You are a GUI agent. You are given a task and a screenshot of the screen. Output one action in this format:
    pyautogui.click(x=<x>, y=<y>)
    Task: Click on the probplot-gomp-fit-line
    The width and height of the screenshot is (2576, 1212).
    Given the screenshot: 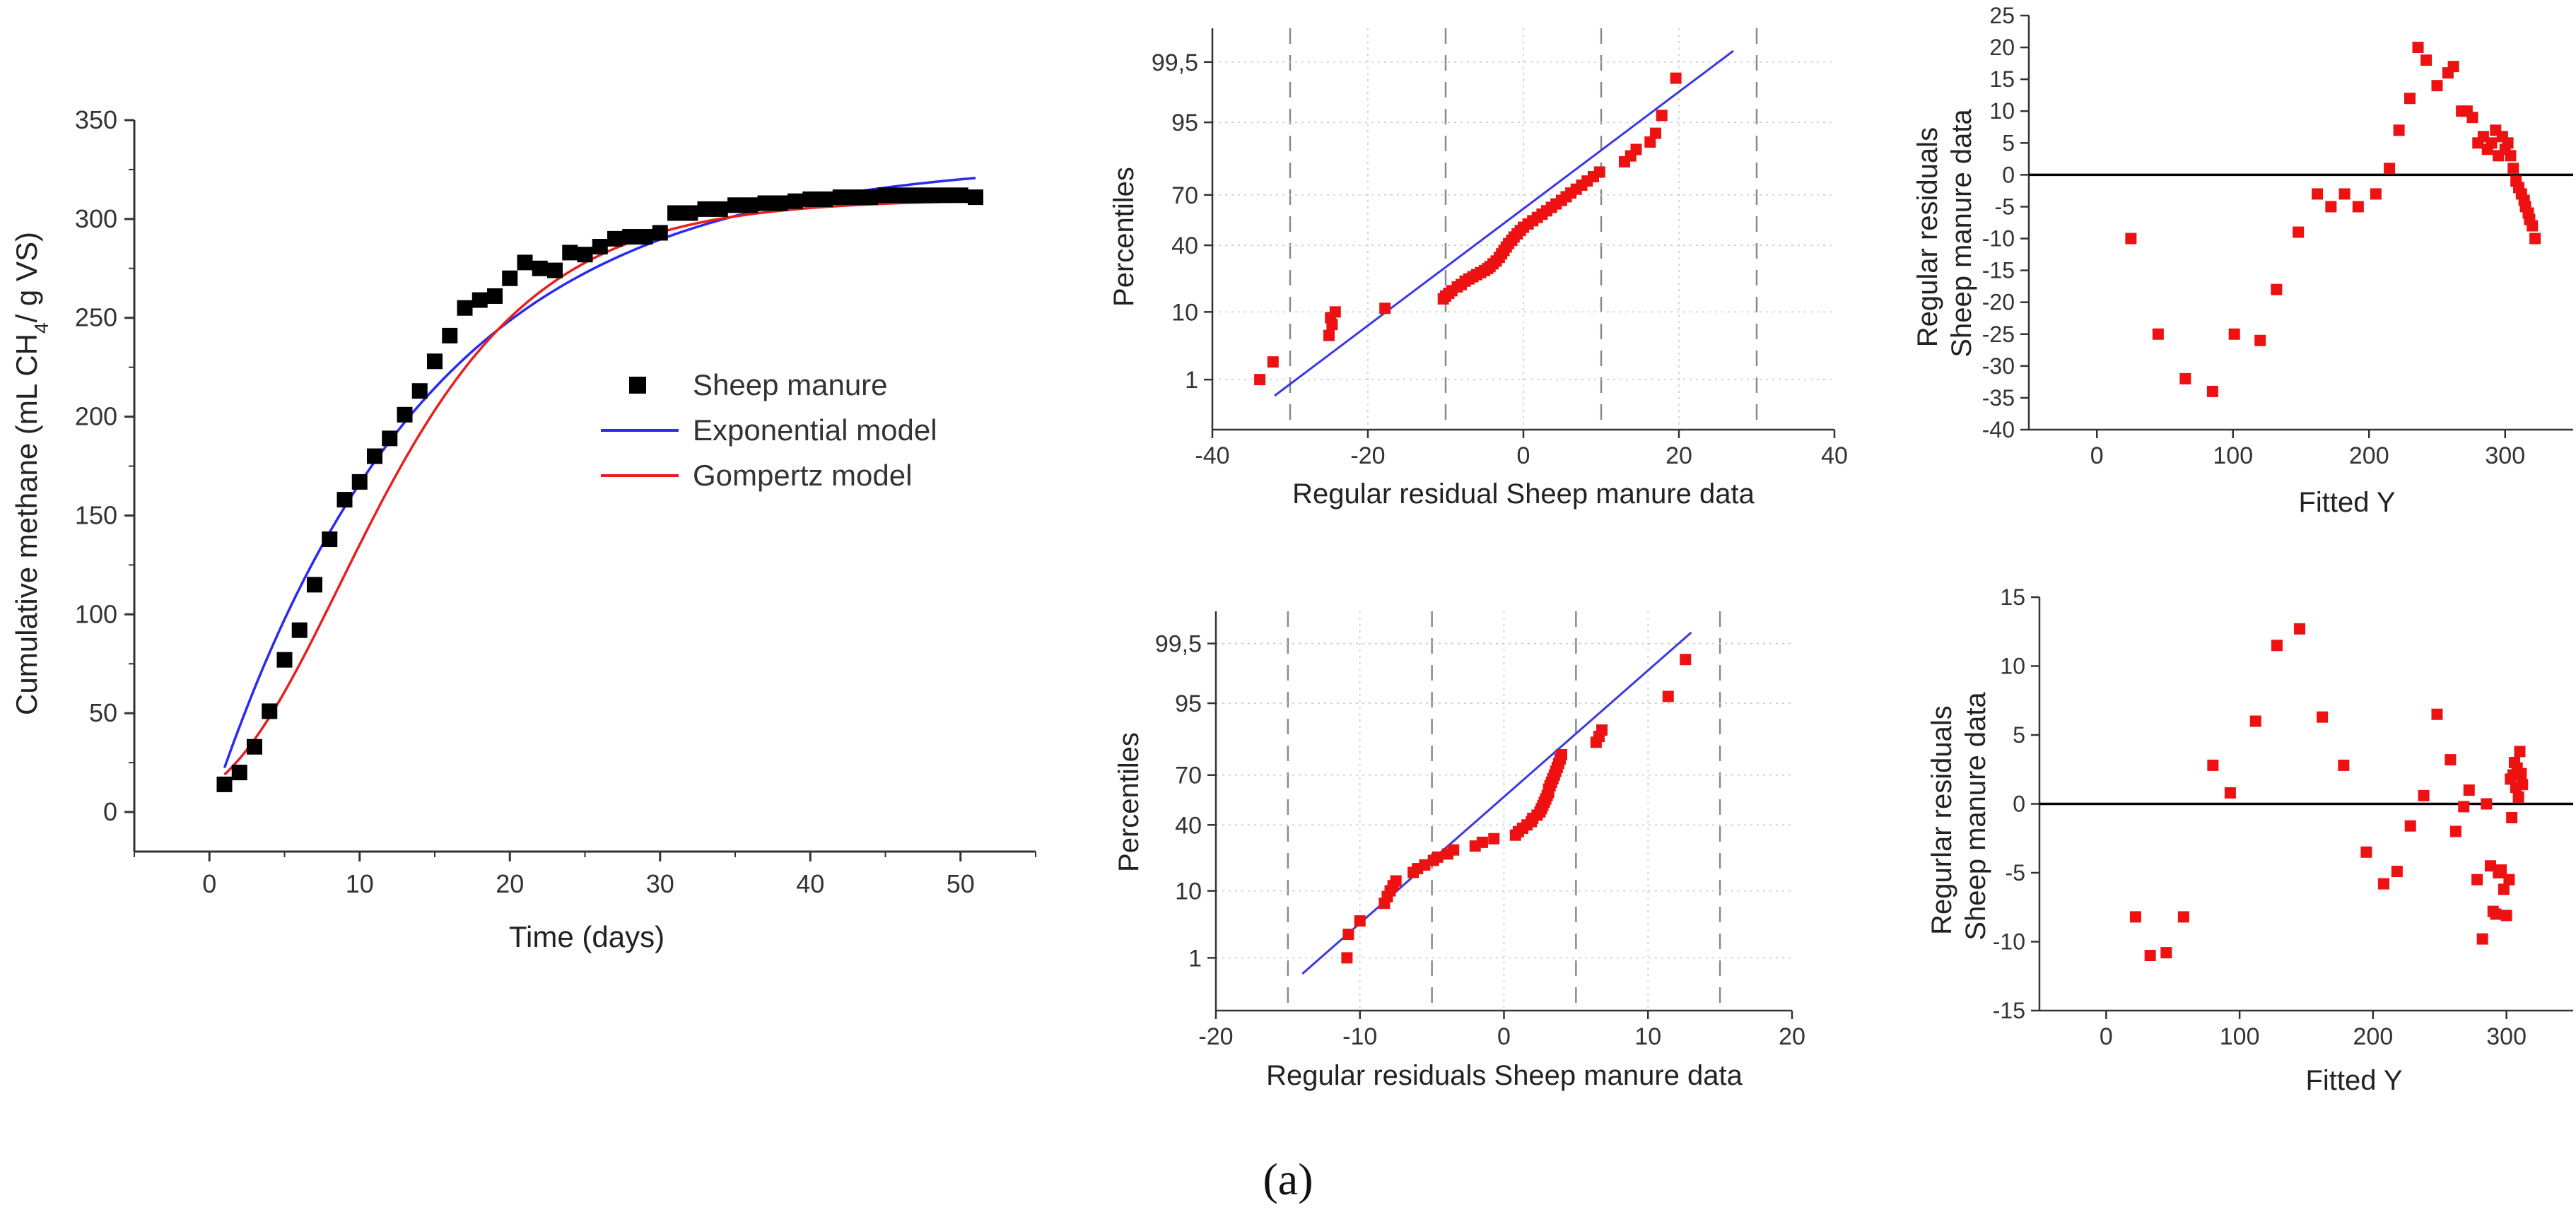 What is the action you would take?
    pyautogui.click(x=1497, y=803)
    